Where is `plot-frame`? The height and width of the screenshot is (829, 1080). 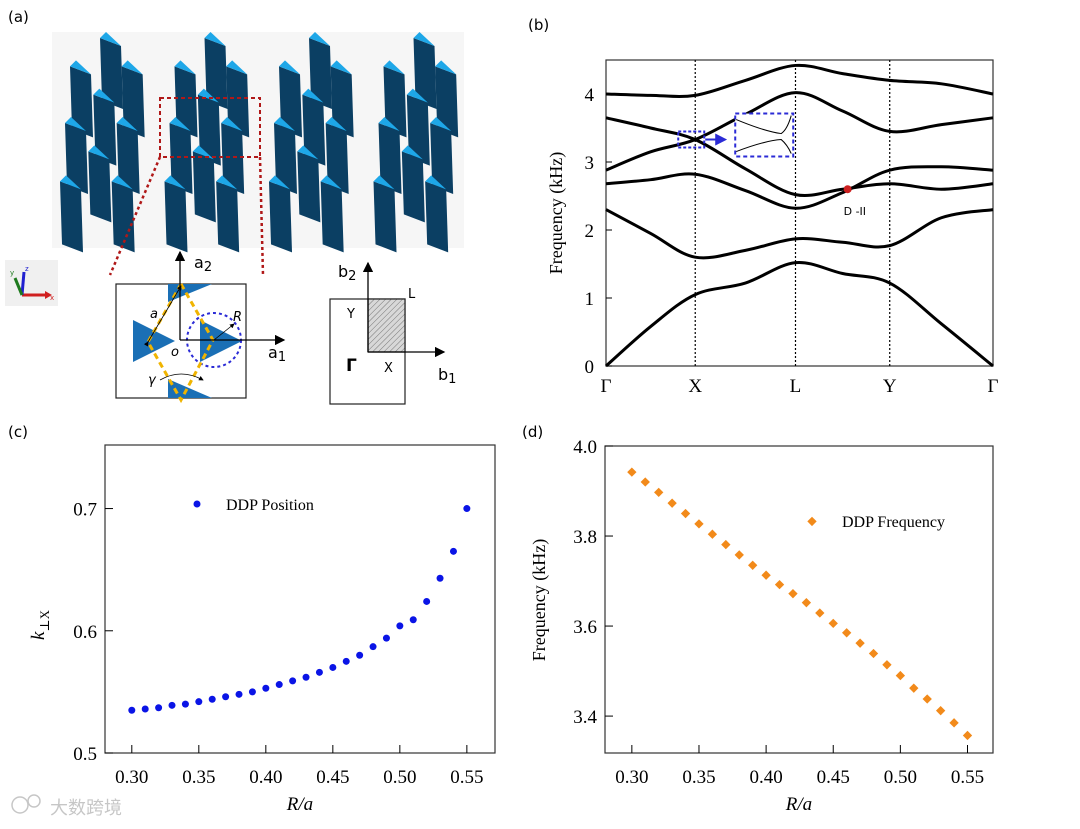 plot-frame is located at coordinates (799, 213).